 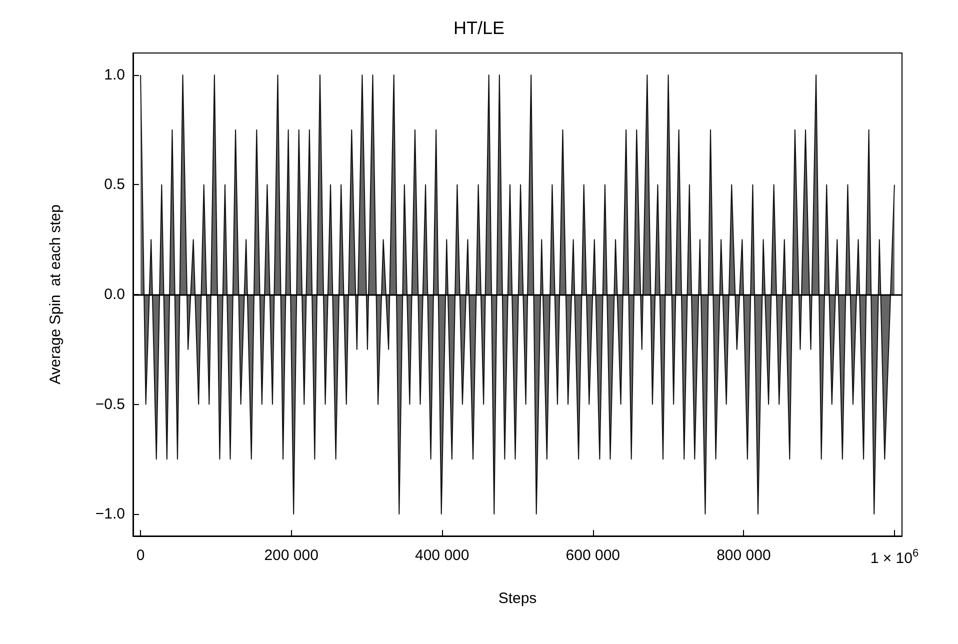 What do you see at coordinates (110, 514) in the screenshot?
I see `y-tick-label: −1.0` at bounding box center [110, 514].